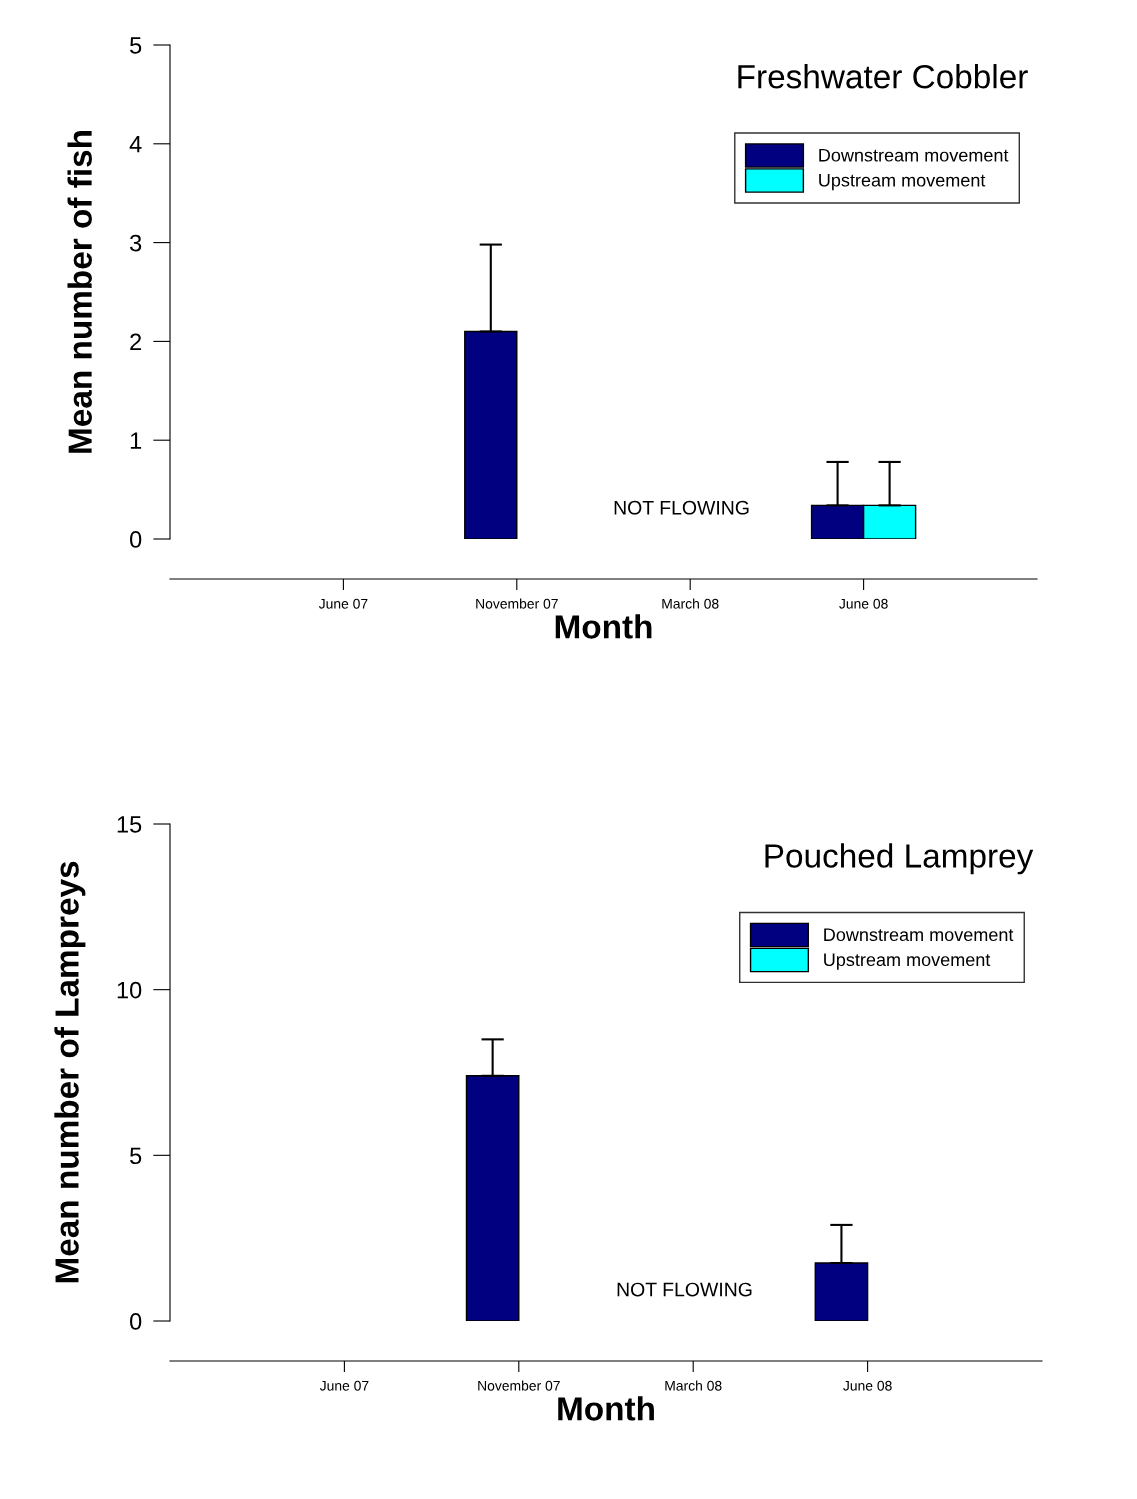 Image resolution: width=1137 pixels, height=1499 pixels. What do you see at coordinates (135, 243) in the screenshot?
I see `y-tick-label: 3` at bounding box center [135, 243].